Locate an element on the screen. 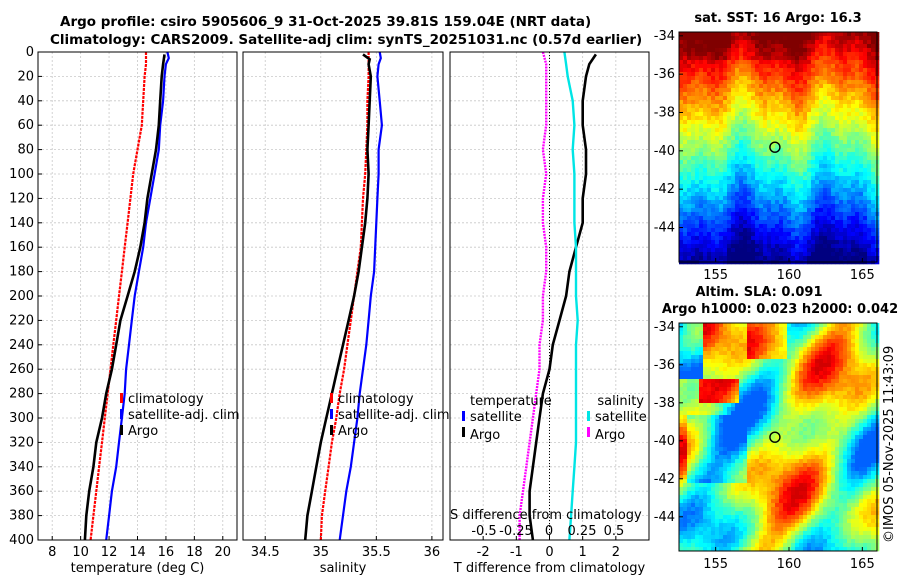 This screenshot has width=900, height=580. x-tick-label: -1 is located at coordinates (516, 552).